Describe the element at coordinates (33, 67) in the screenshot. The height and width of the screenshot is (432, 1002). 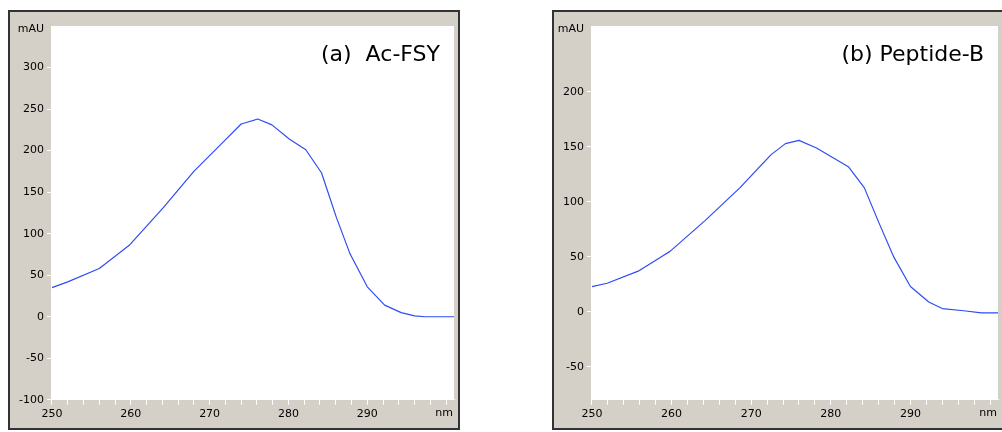
I see `y-tick-label: 300` at that location.